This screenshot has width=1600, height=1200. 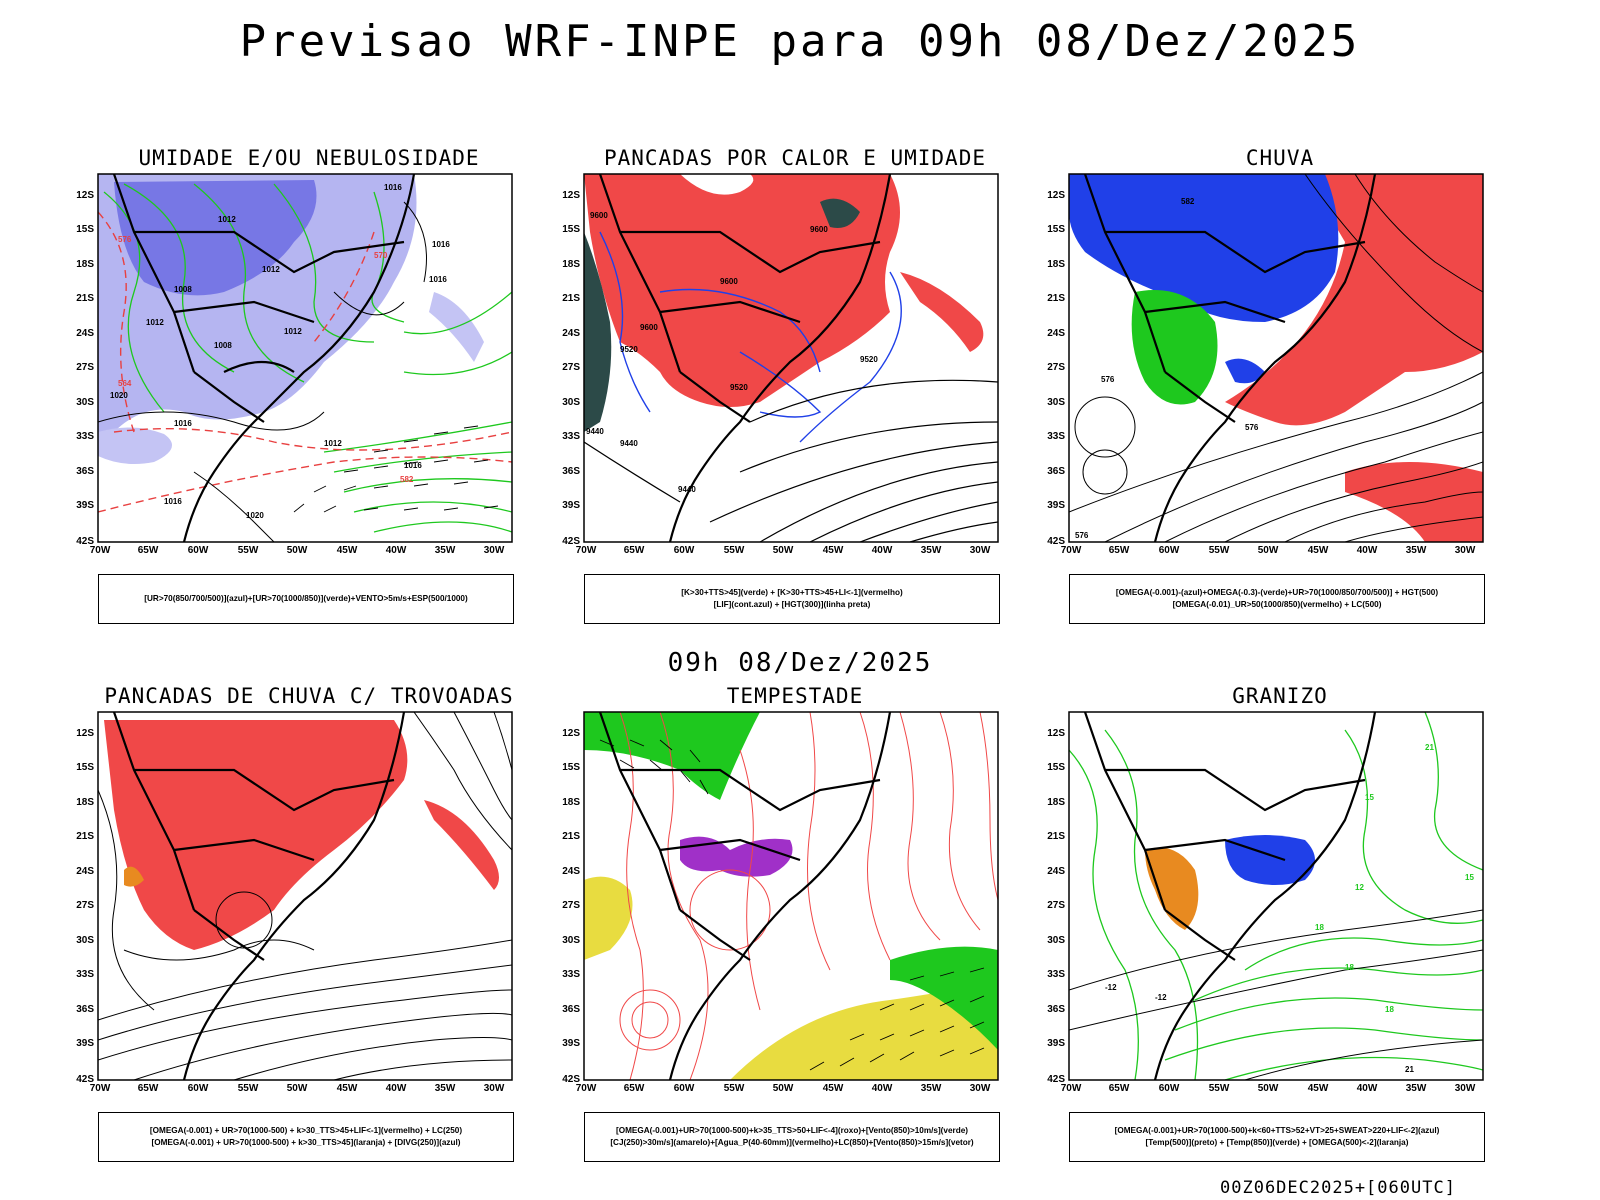 I want to click on hgt300-contours, so click(x=791, y=460).